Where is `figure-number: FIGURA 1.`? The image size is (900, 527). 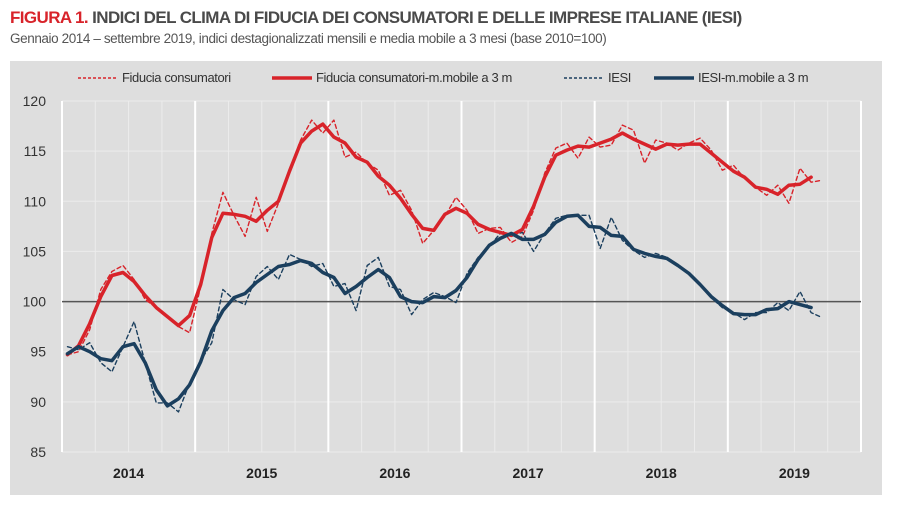
figure-number: FIGURA 1. is located at coordinates (49, 17).